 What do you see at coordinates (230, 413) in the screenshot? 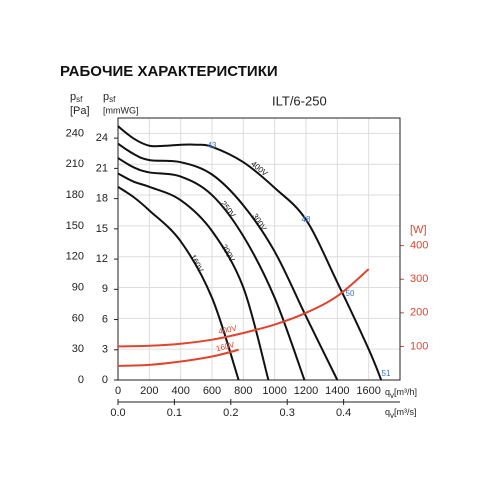
I see `x2-tick-label: 0.2` at bounding box center [230, 413].